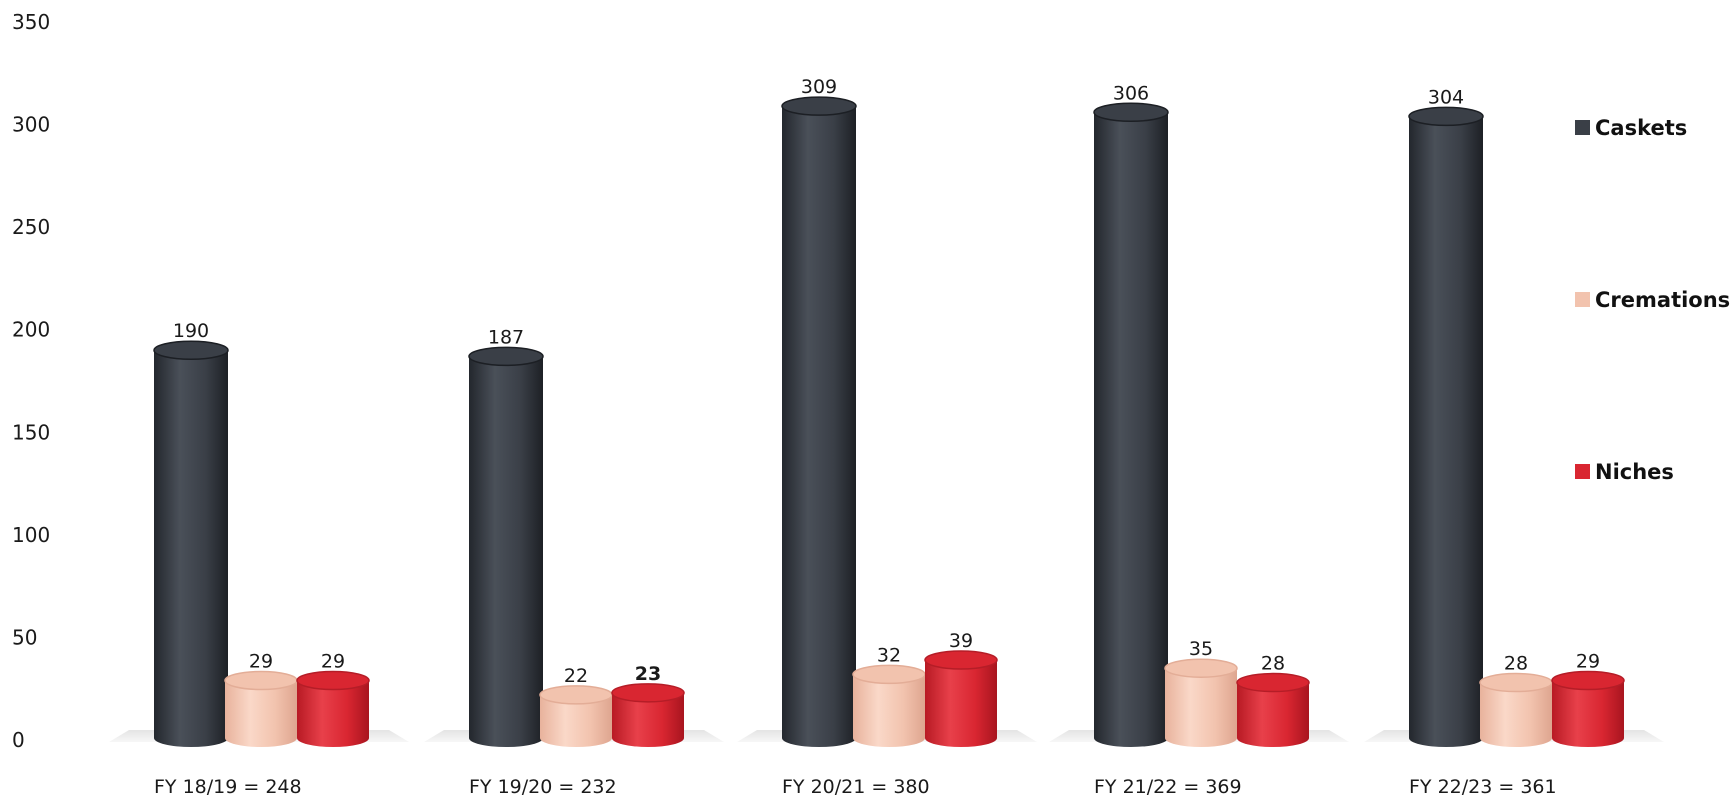 The image size is (1735, 802). I want to click on legend-item-caskets: Caskets, so click(1631, 128).